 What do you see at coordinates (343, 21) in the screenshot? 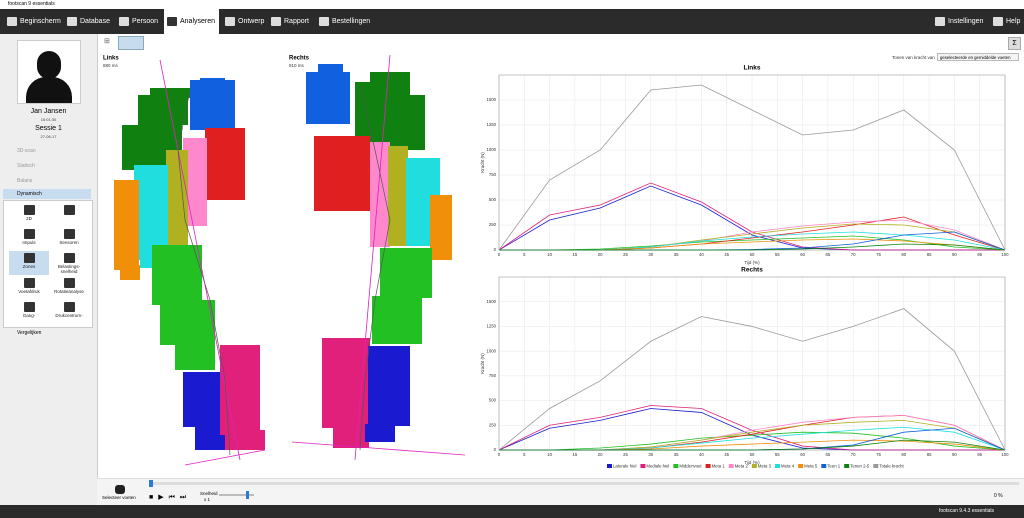
I see `tab: Bestellingen` at bounding box center [343, 21].